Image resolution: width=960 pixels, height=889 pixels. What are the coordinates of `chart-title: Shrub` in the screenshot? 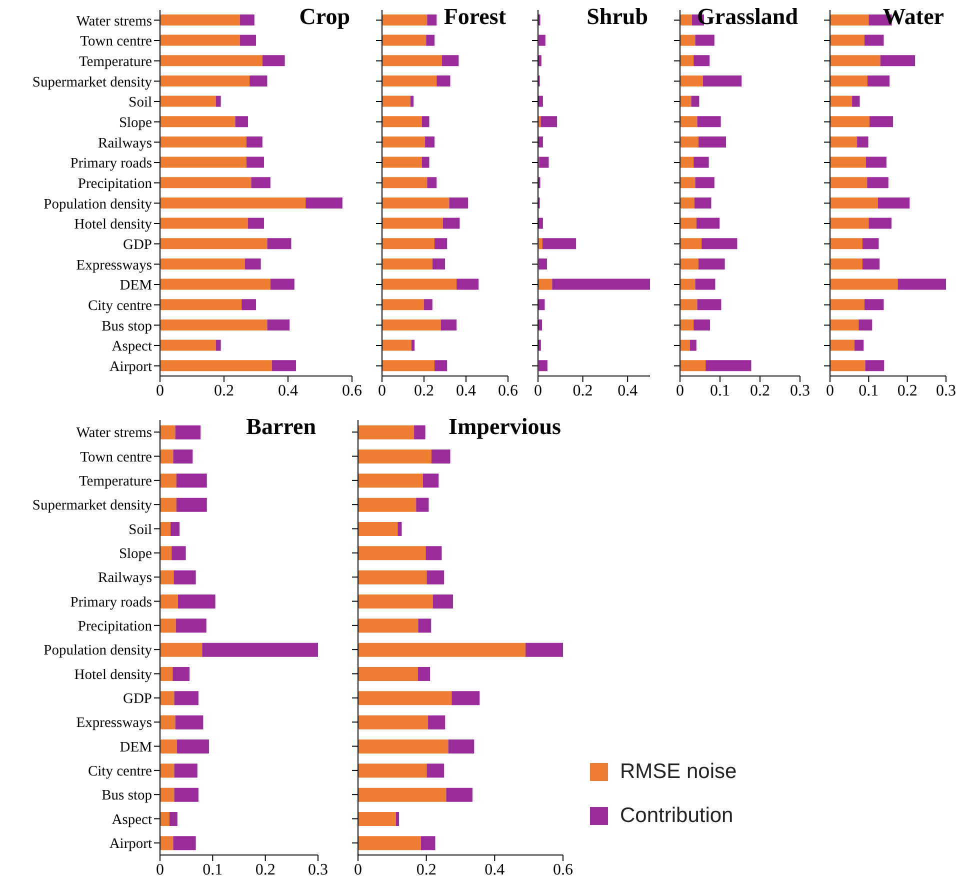 It's located at (617, 17).